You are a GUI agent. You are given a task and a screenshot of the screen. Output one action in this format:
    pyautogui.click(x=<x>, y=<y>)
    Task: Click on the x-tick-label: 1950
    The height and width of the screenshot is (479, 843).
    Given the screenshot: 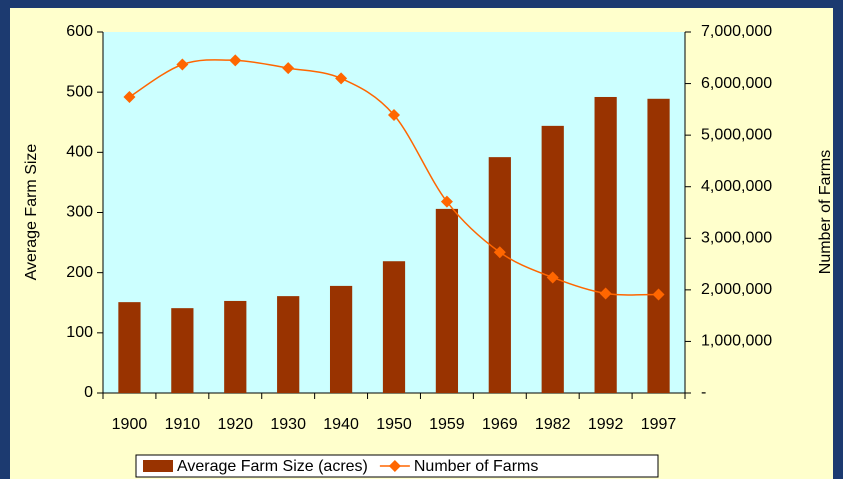 What is the action you would take?
    pyautogui.click(x=394, y=424)
    